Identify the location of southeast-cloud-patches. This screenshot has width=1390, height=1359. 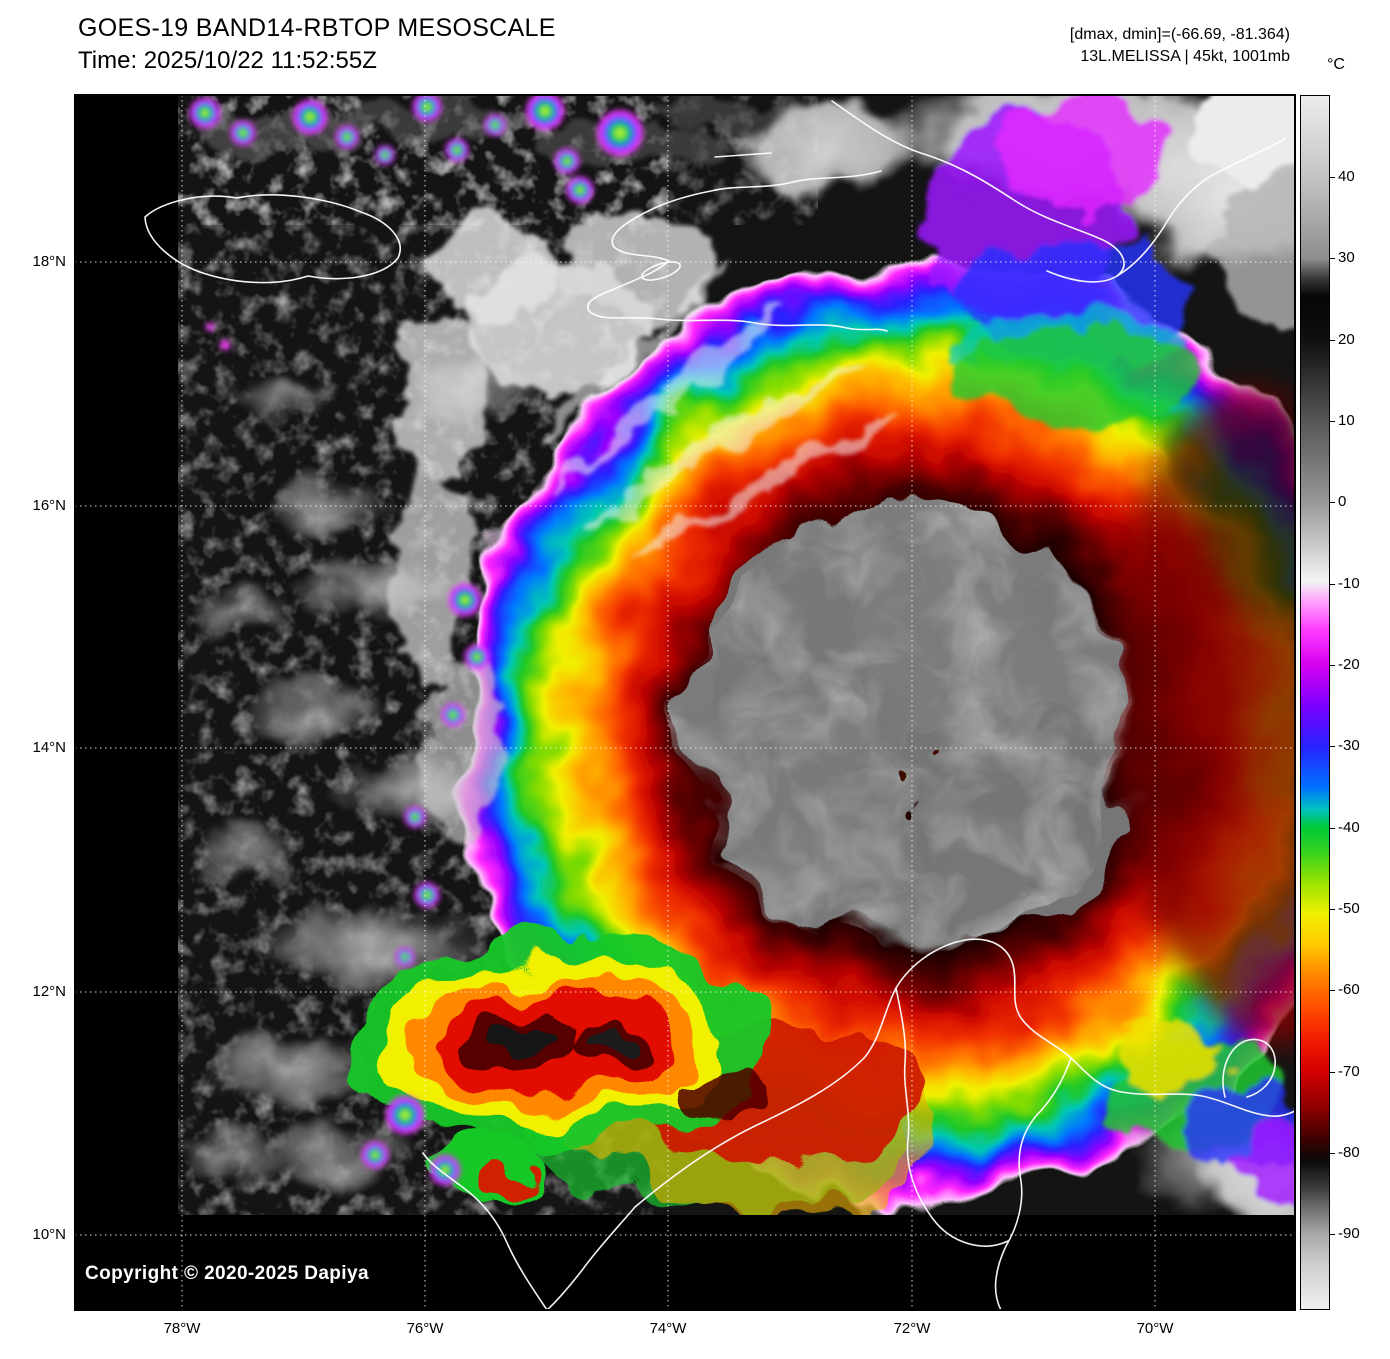
(1200, 1117).